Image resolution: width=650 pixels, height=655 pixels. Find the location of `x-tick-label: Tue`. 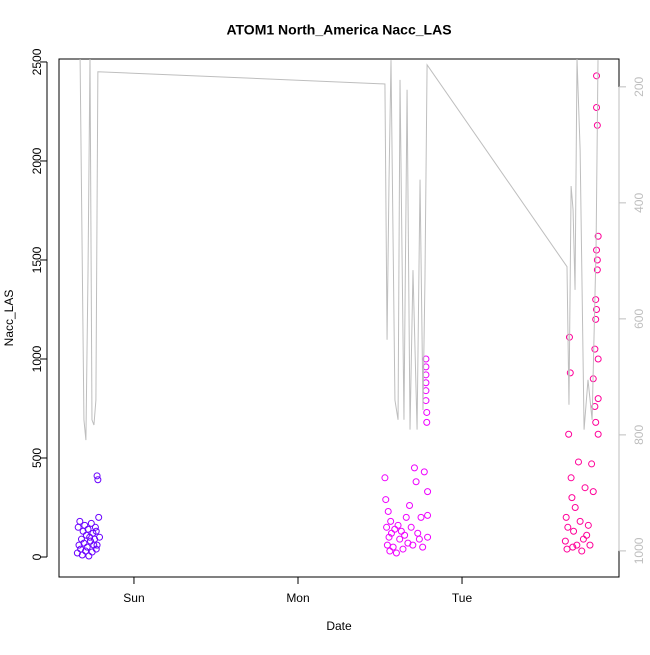

x-tick-label: Tue is located at coordinates (462, 598).